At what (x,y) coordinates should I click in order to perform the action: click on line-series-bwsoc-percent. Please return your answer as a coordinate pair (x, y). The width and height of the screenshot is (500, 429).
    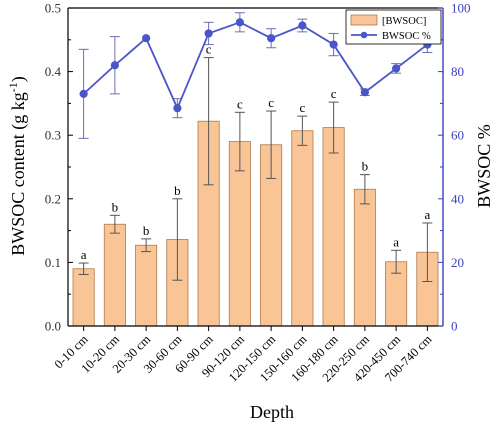
    Looking at the image, I should click on (255, 66).